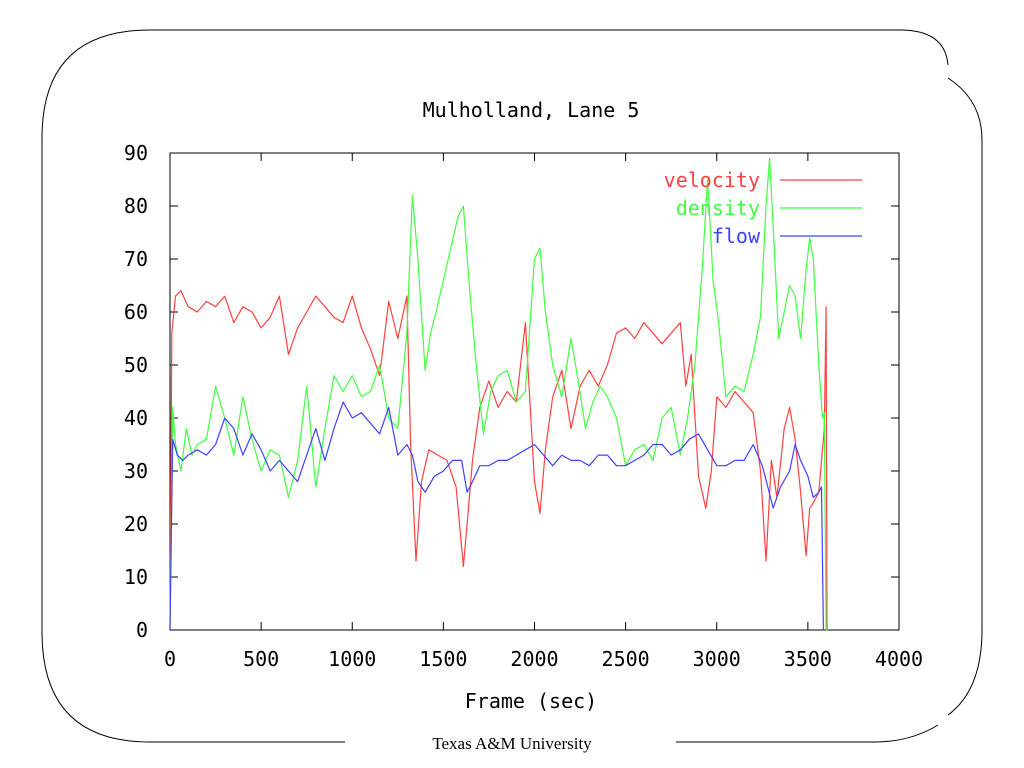 This screenshot has width=1024, height=768. What do you see at coordinates (136, 418) in the screenshot?
I see `y-tick-label: 40` at bounding box center [136, 418].